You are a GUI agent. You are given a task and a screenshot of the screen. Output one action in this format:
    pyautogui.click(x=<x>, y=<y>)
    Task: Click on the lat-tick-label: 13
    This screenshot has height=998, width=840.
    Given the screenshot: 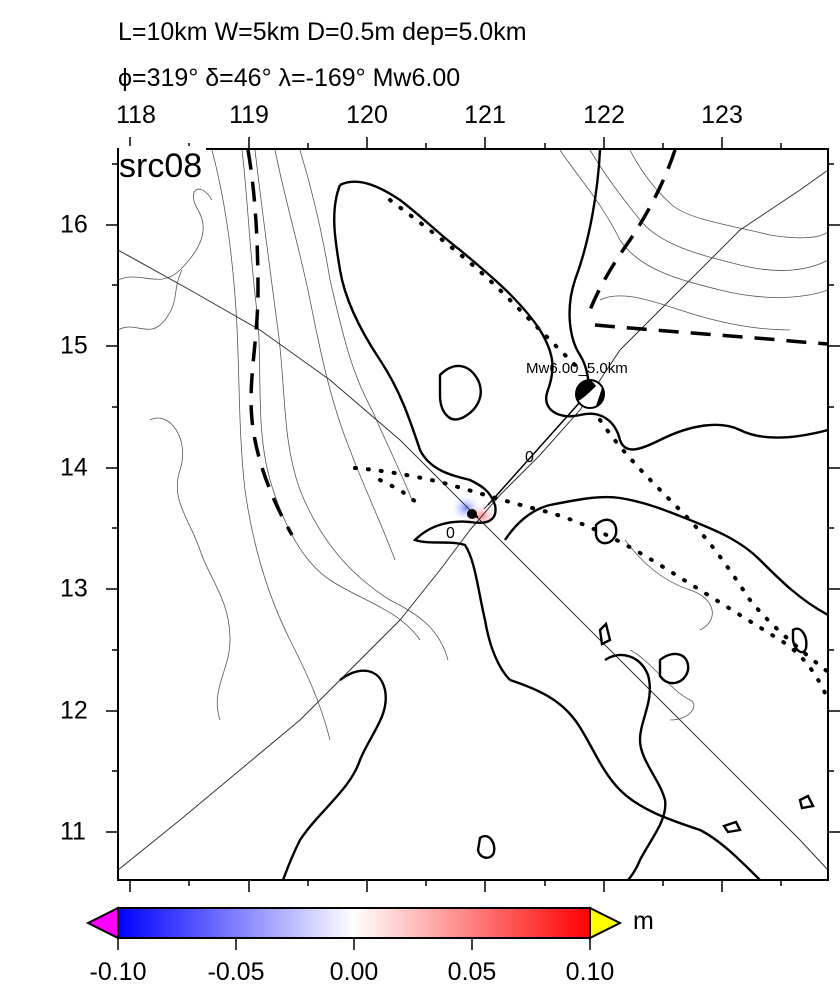 What is the action you would take?
    pyautogui.click(x=74, y=588)
    